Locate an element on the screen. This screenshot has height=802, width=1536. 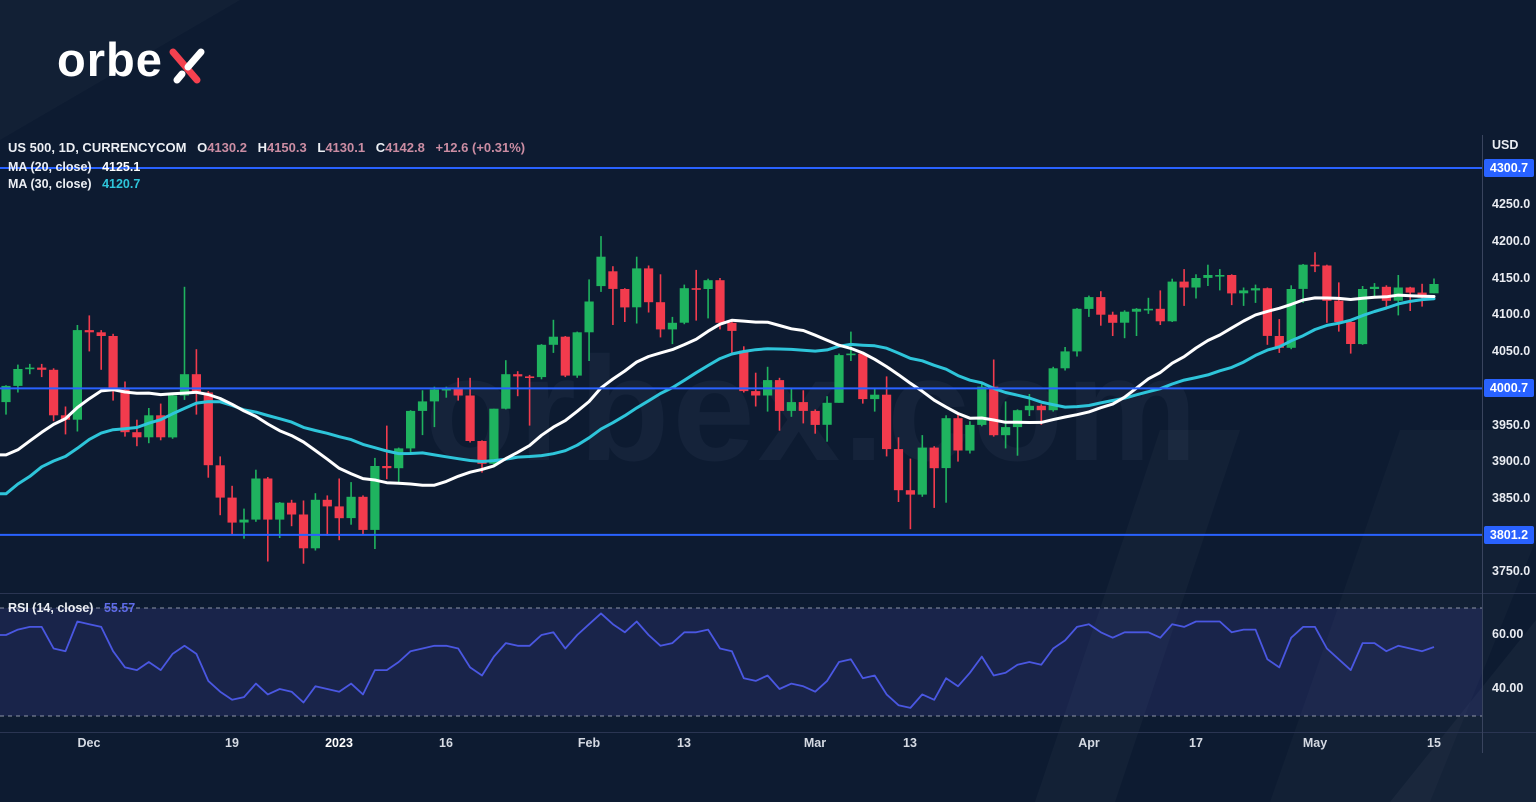
ma20-label: MA (20, close) is located at coordinates (50, 167).